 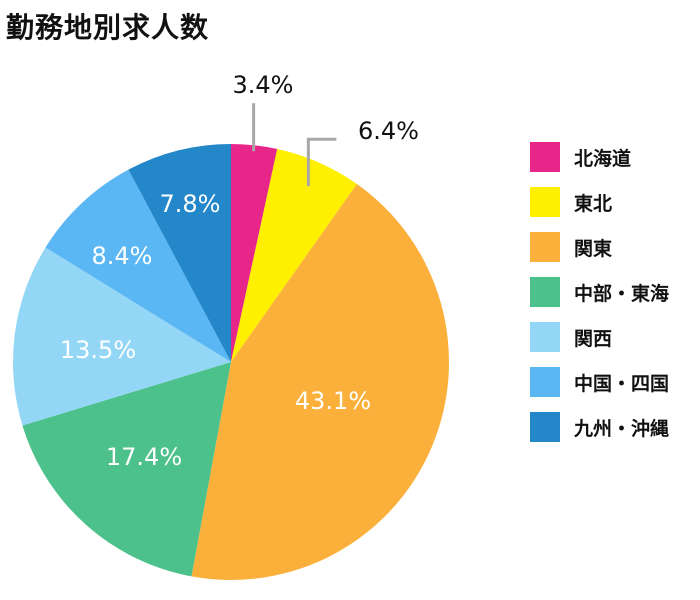 I want to click on data-label: 7.8%, so click(x=190, y=204).